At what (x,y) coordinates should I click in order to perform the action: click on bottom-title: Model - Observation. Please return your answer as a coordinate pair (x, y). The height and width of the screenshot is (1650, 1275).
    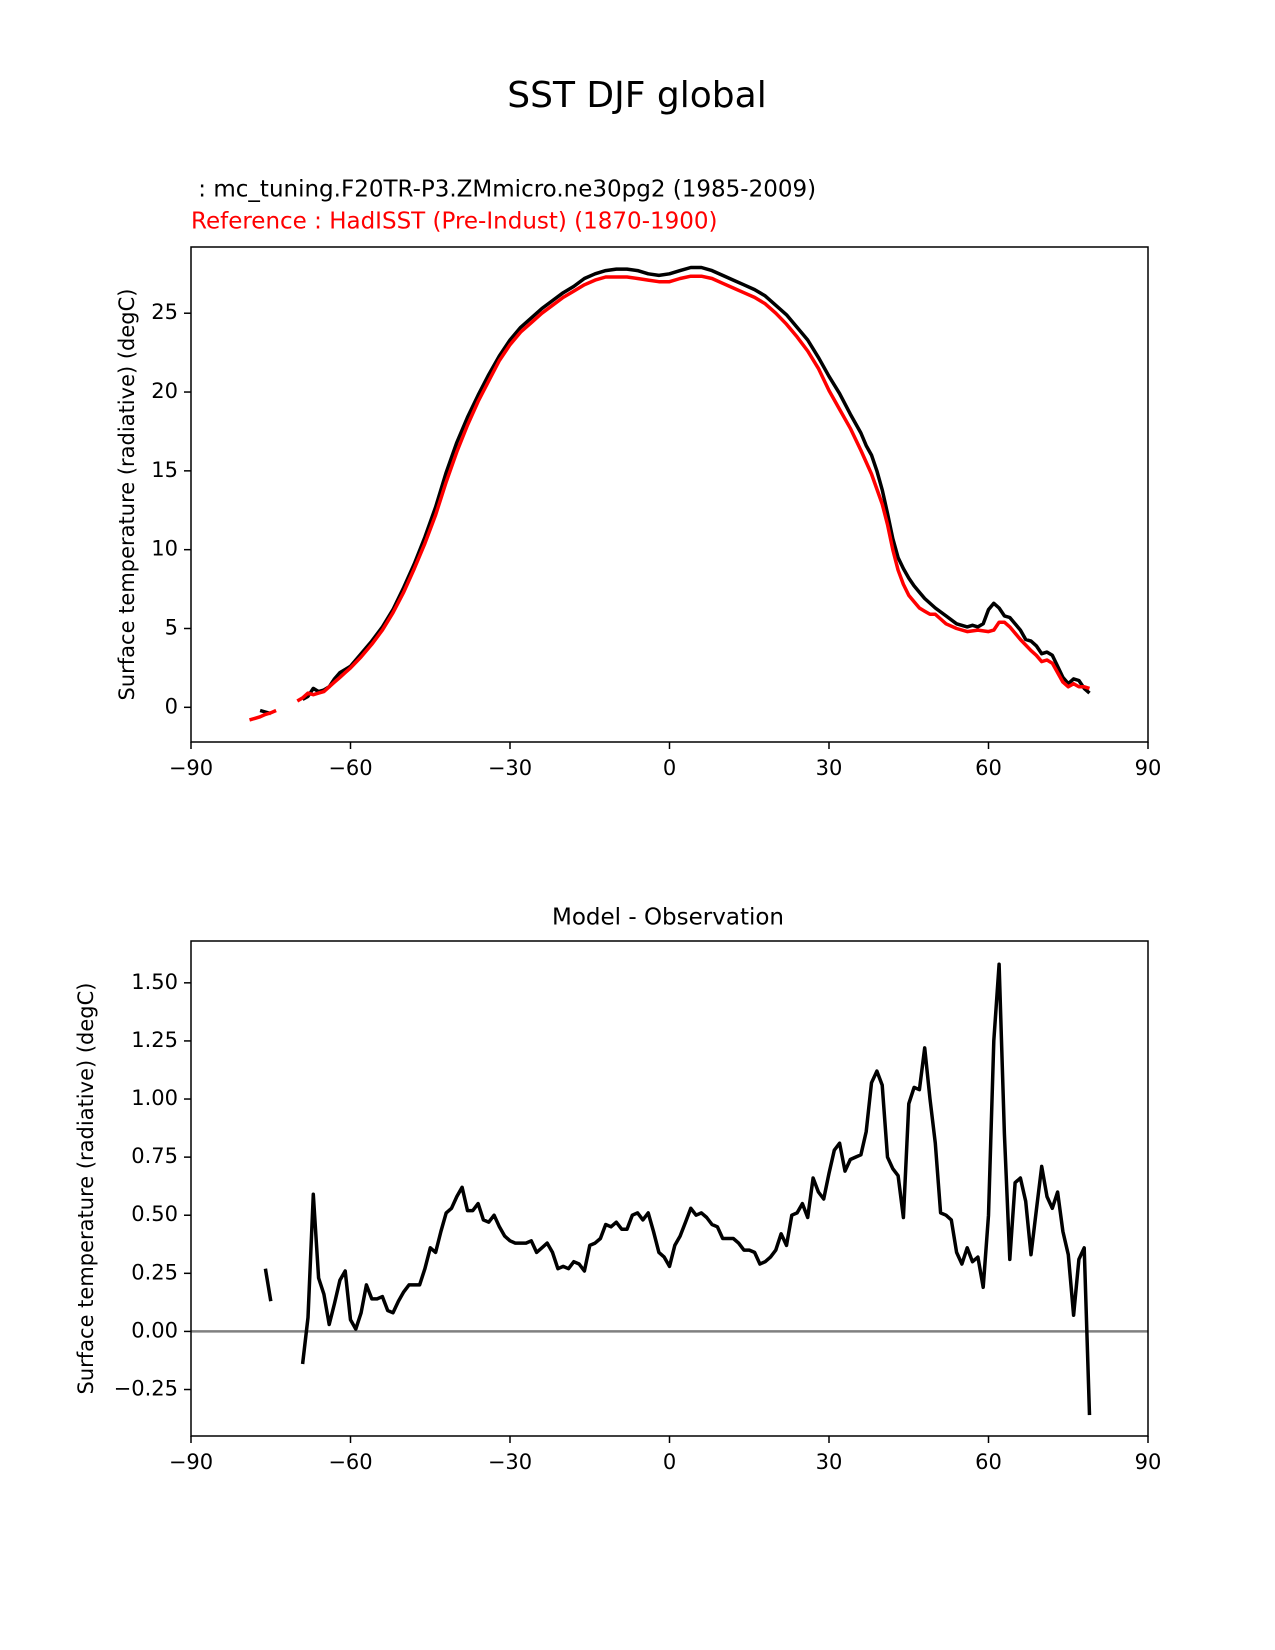
    Looking at the image, I should click on (668, 918).